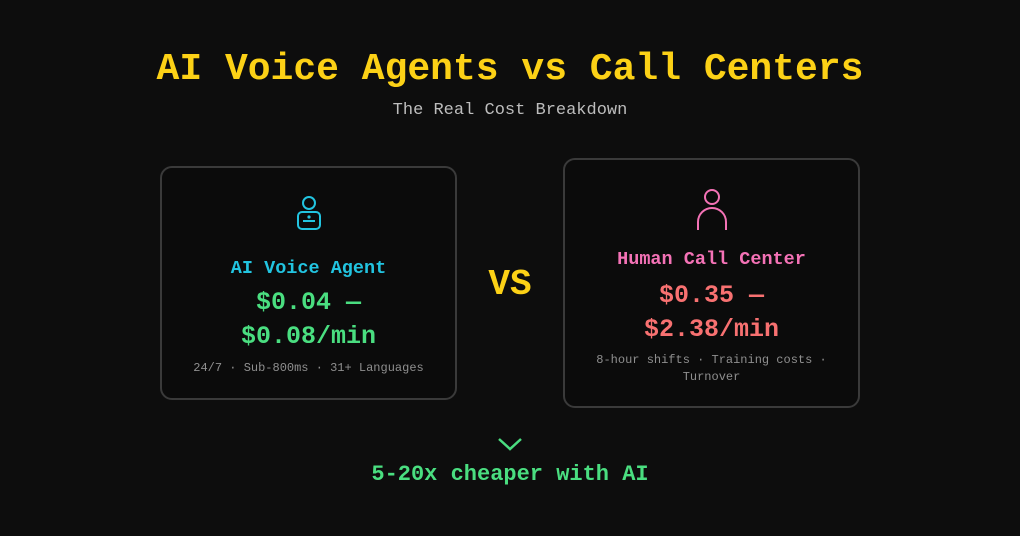 Image resolution: width=1020 pixels, height=536 pixels. I want to click on price-range-start: $0.04 —, so click(308, 302).